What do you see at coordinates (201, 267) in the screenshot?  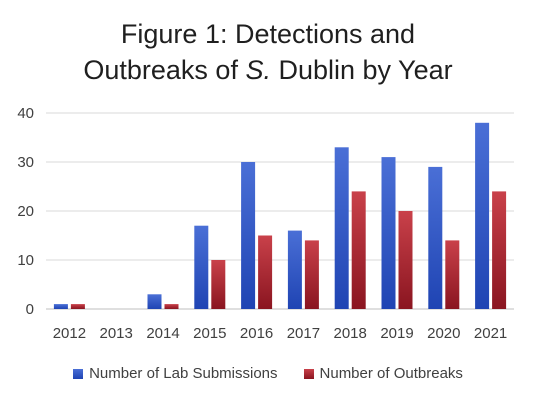 I see `bar-lab-submissions-2015` at bounding box center [201, 267].